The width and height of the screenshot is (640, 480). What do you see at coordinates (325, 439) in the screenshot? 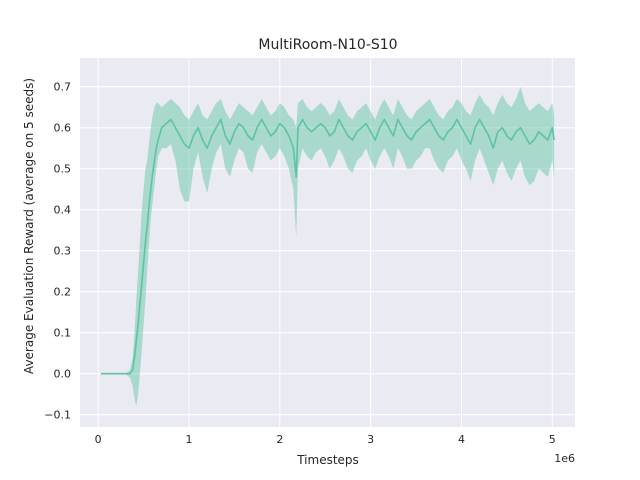
I see `x-axis-ticks: 0 1 2 3 4 5` at bounding box center [325, 439].